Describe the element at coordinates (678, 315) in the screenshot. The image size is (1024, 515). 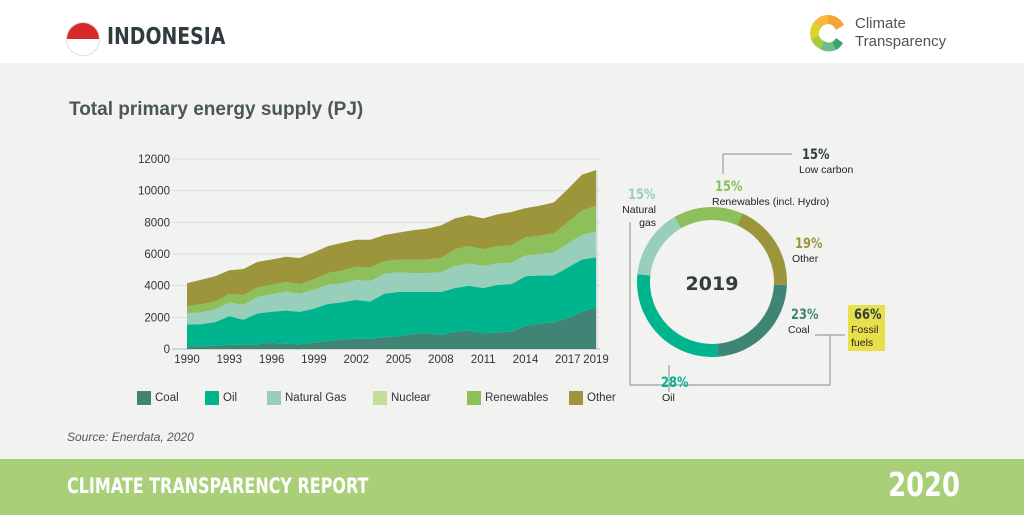
I see `donut-slice-oil` at that location.